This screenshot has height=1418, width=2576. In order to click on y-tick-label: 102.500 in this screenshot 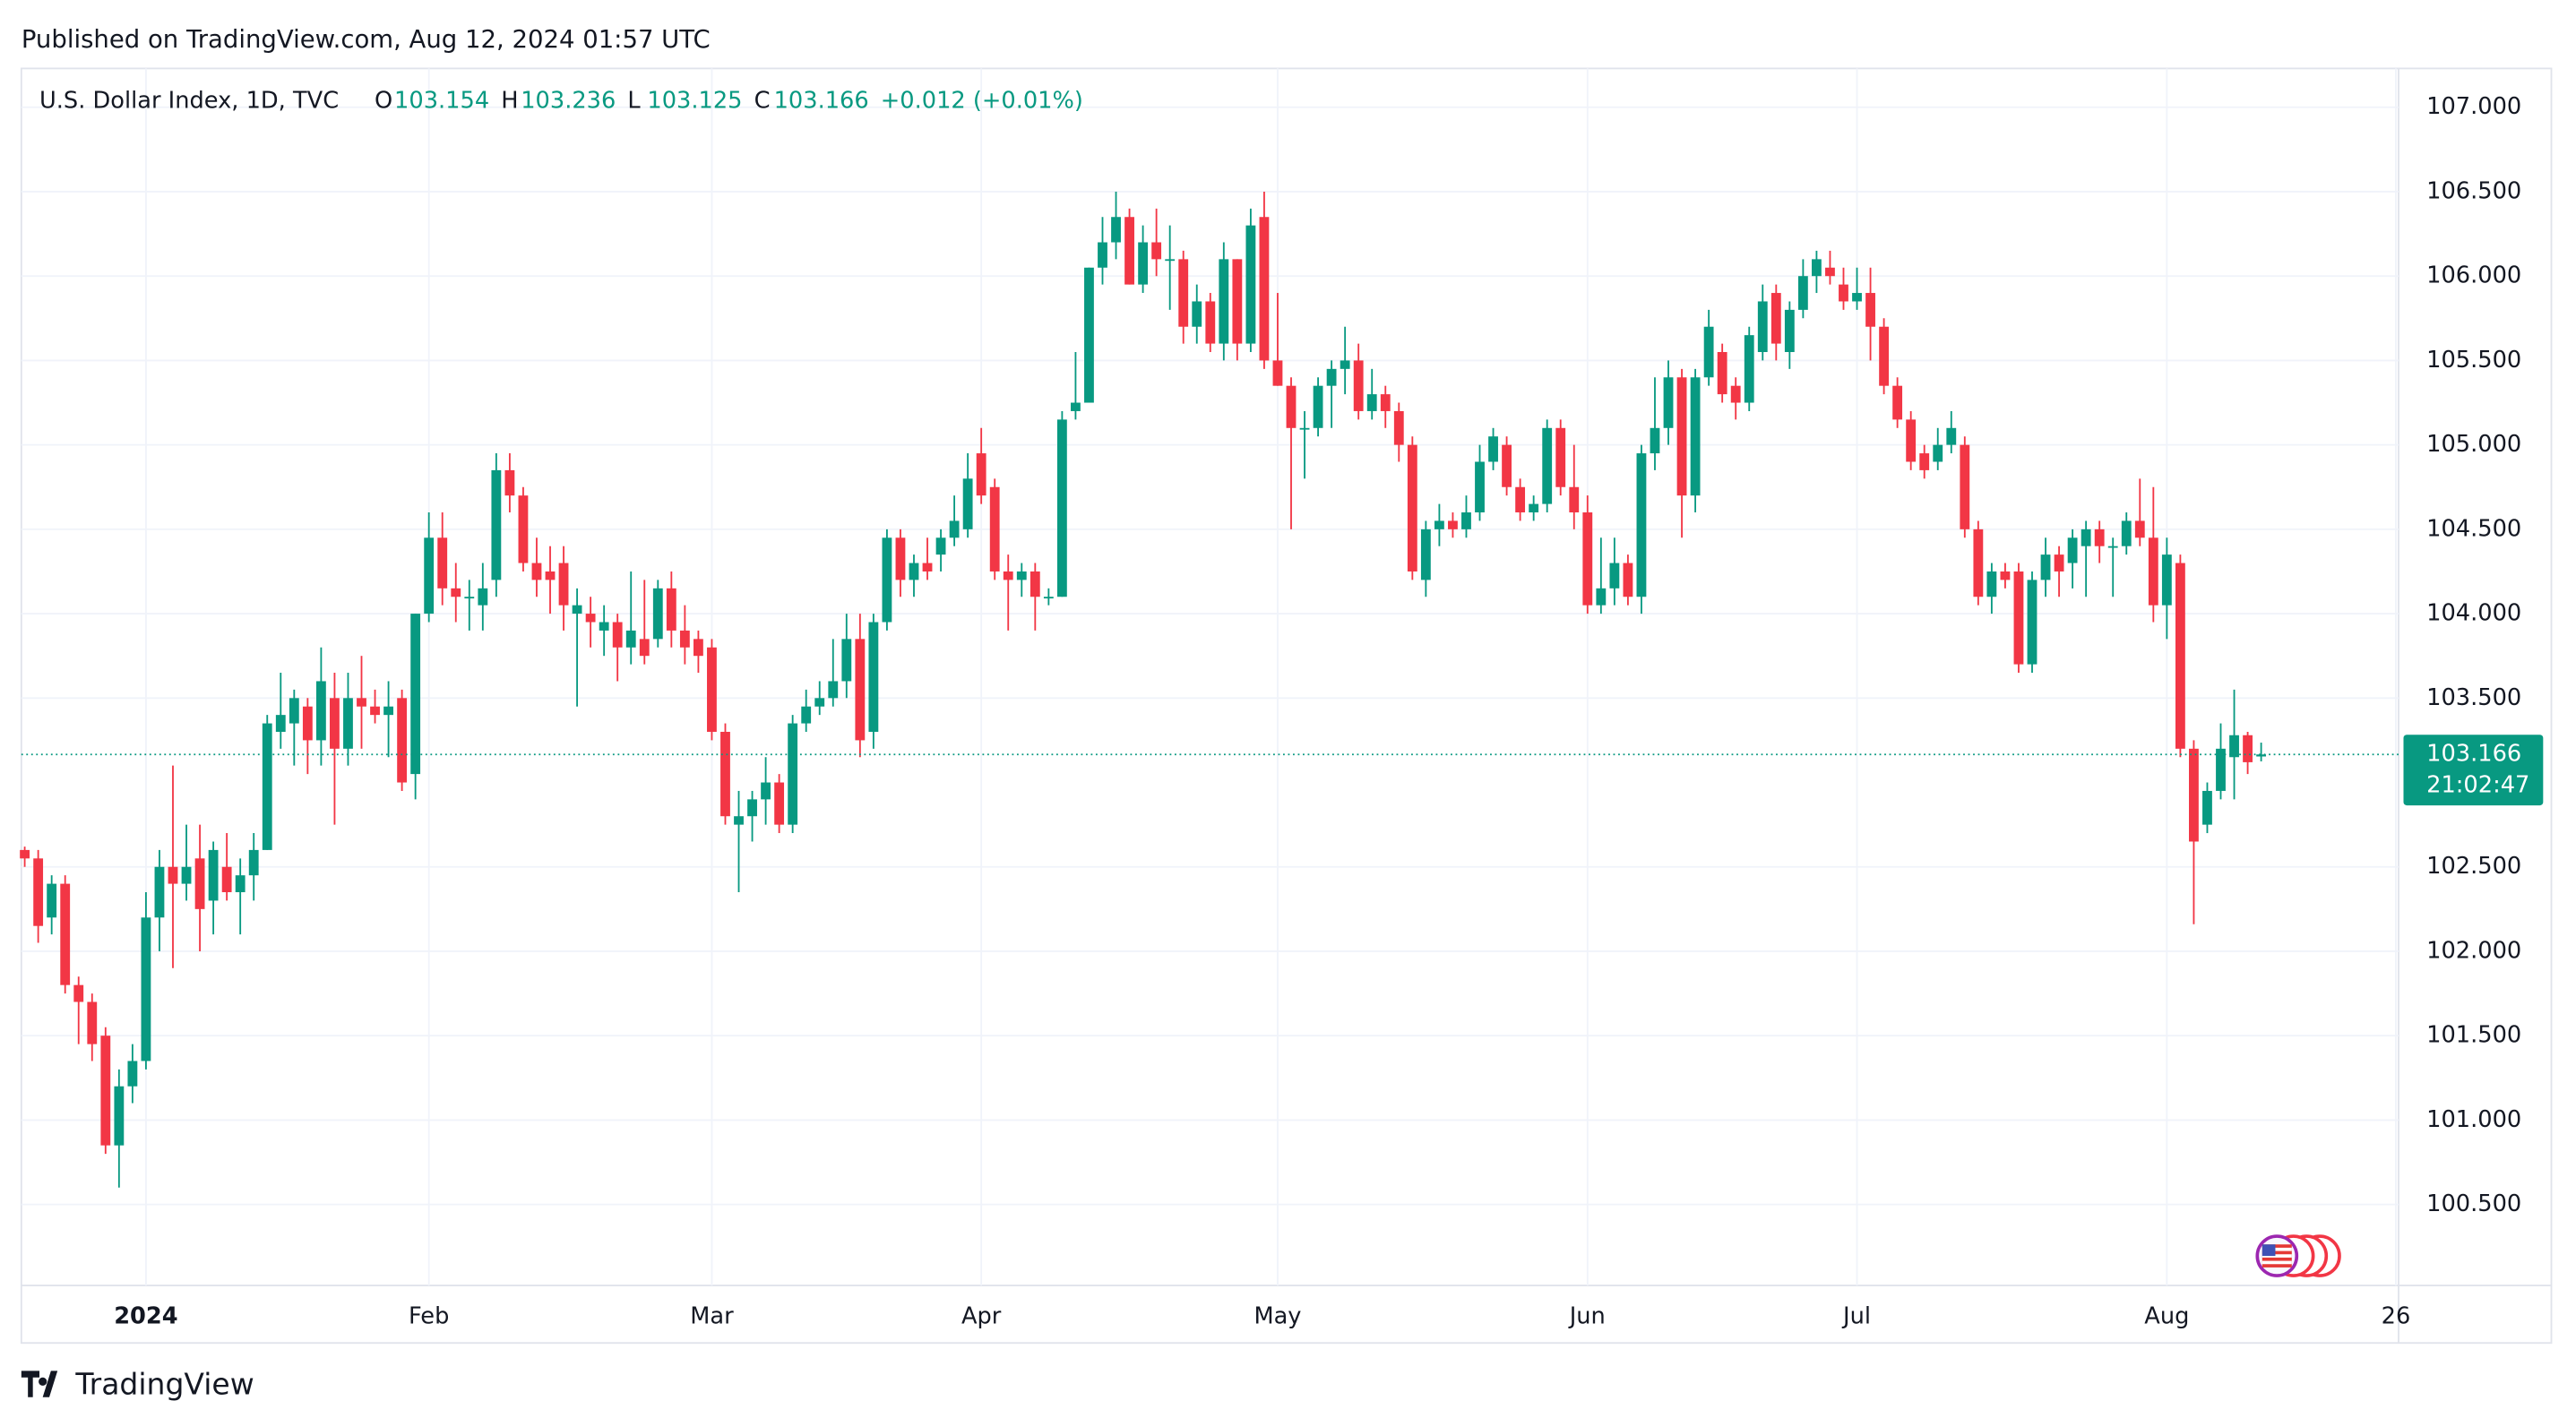, I will do `click(2473, 866)`.